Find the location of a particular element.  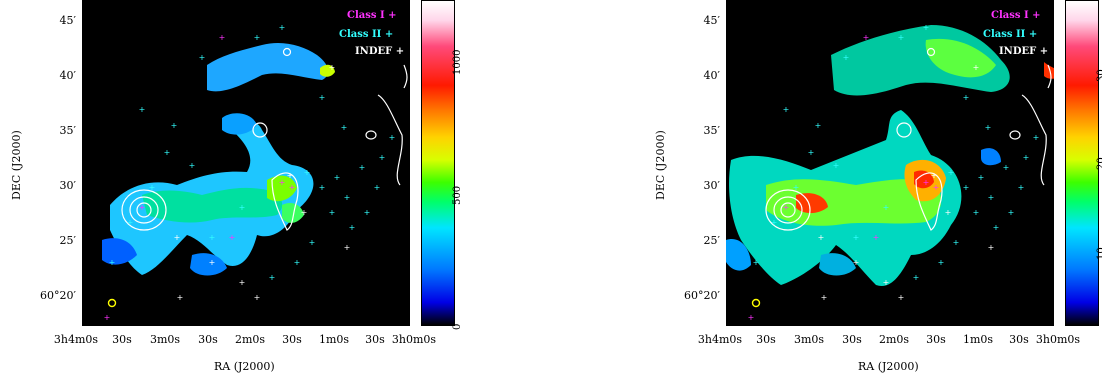

colorbar-tick: 500 is located at coordinates (457, 195).